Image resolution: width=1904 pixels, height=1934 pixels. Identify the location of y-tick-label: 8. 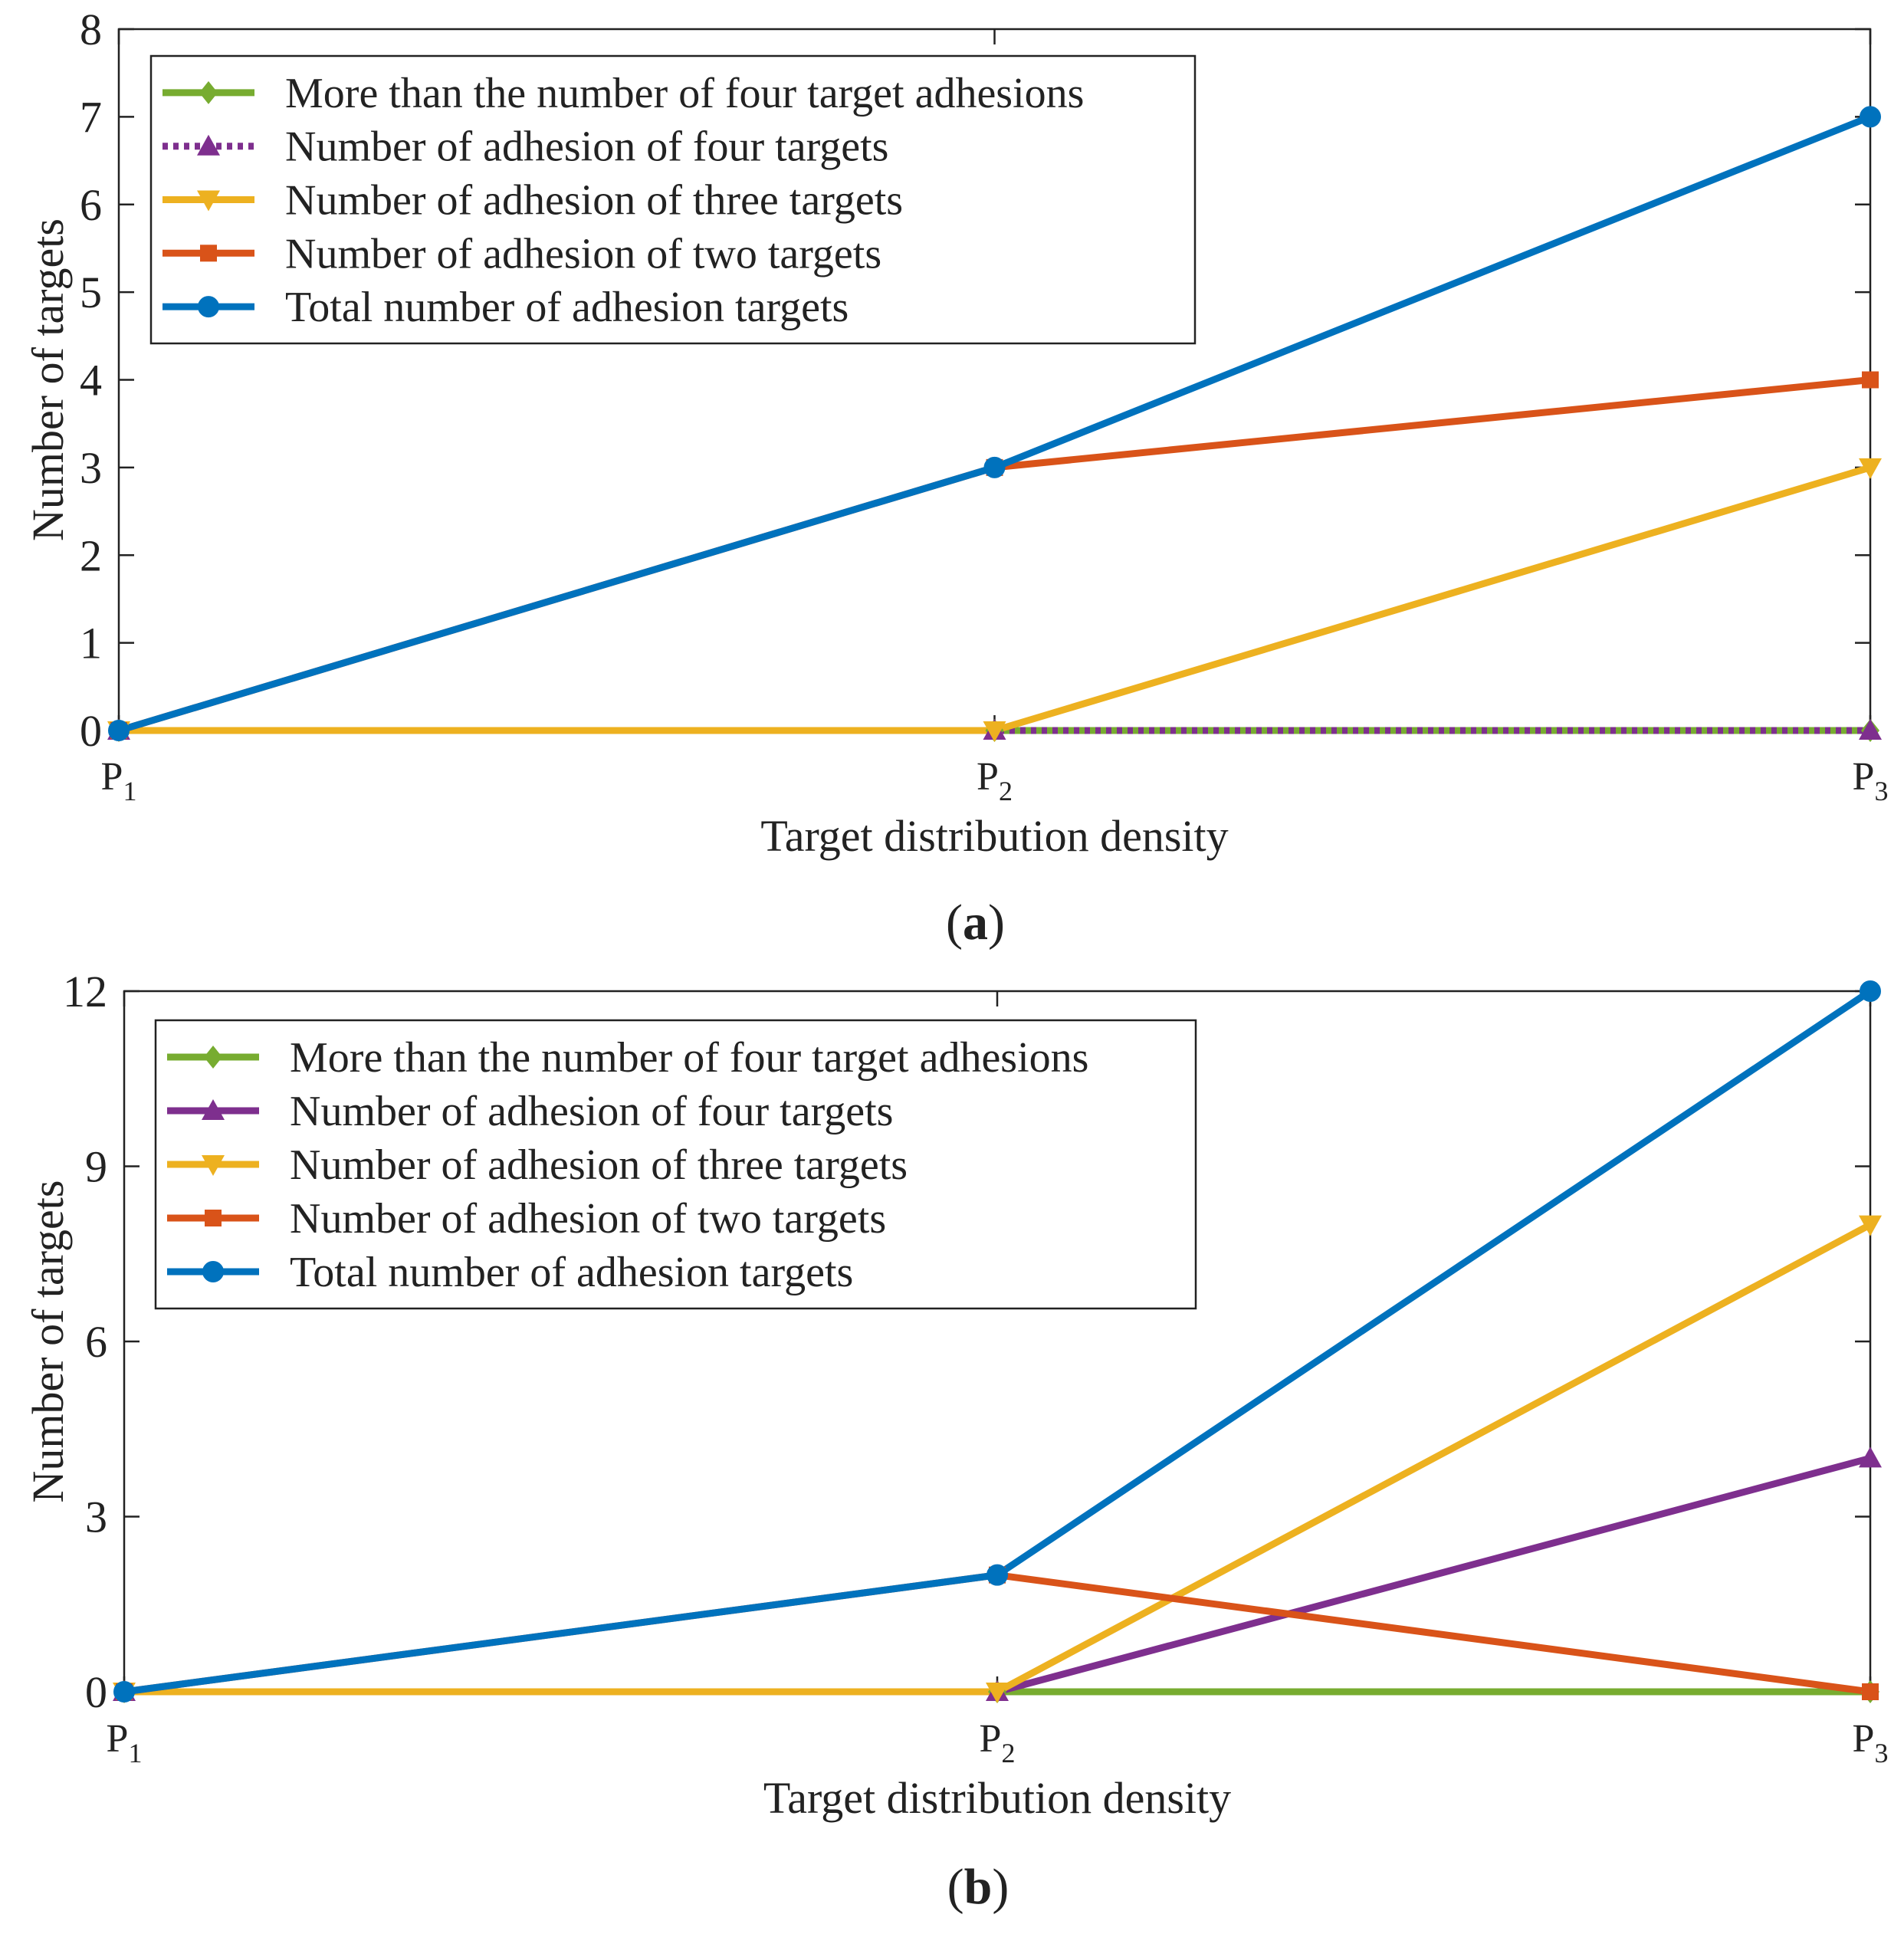
(91, 30).